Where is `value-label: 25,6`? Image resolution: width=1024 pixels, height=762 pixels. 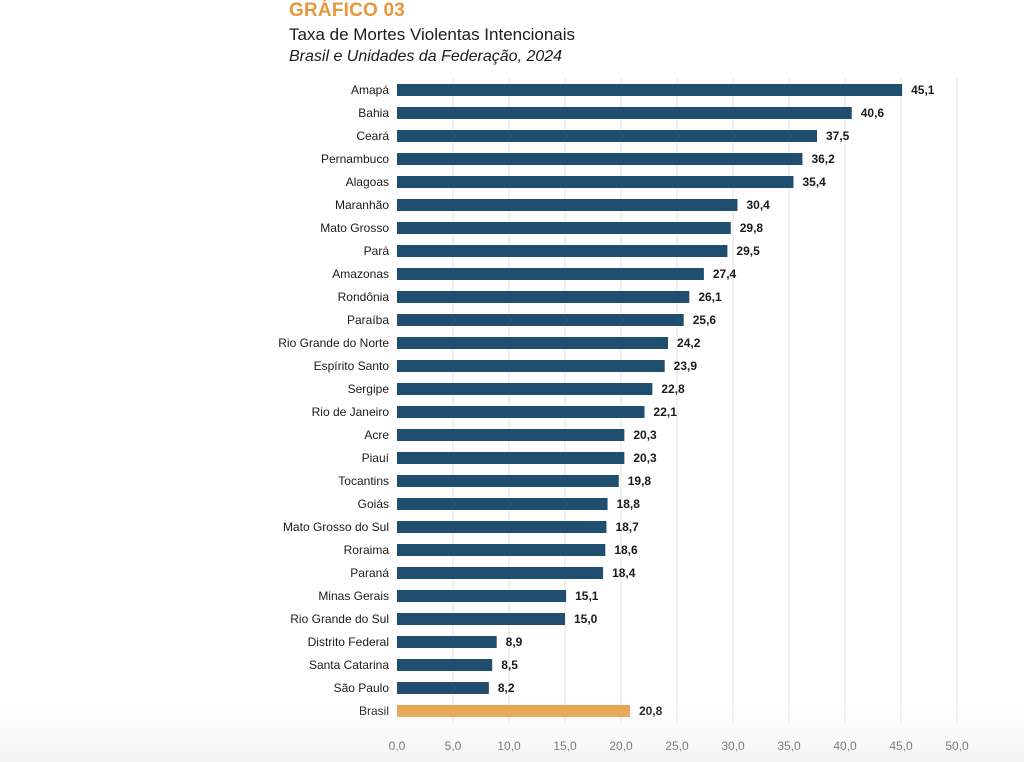
value-label: 25,6 is located at coordinates (705, 320).